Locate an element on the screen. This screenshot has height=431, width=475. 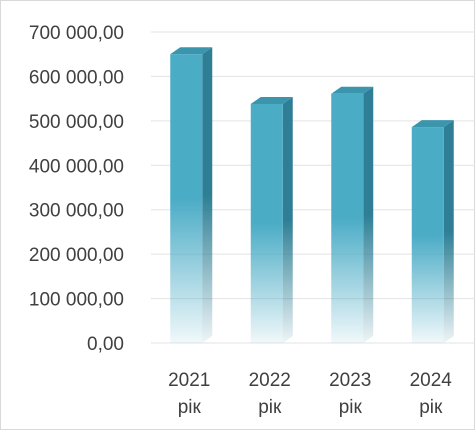
bar-2022 is located at coordinates (271, 219).